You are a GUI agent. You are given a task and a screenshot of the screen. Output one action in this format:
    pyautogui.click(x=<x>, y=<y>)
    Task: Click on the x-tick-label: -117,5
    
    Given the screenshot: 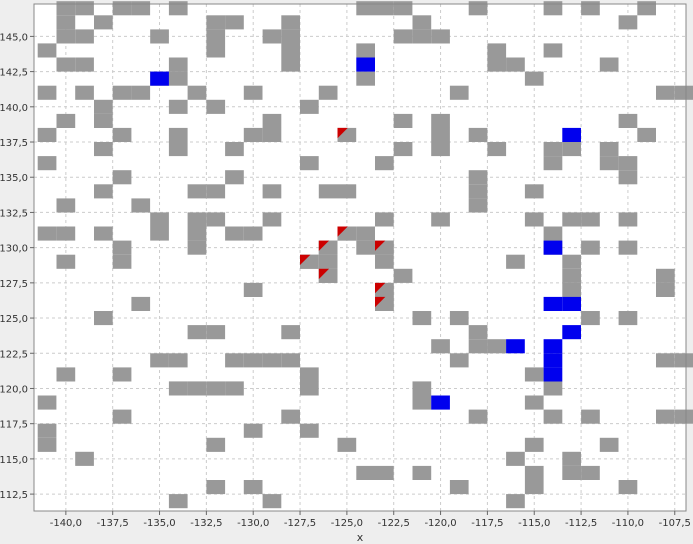 What is the action you would take?
    pyautogui.click(x=487, y=523)
    